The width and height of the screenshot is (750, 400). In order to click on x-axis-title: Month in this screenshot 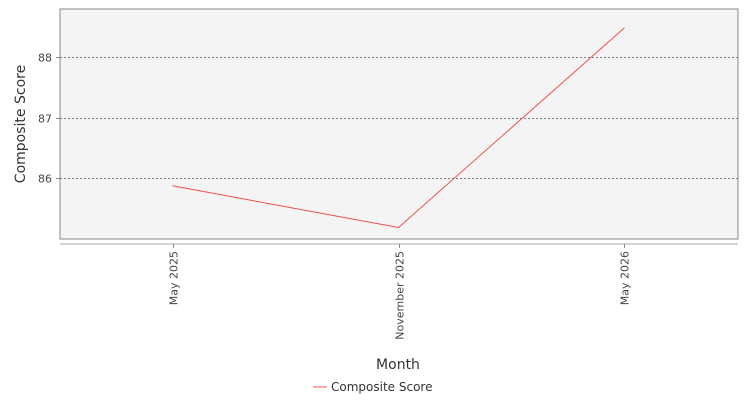, I will do `click(398, 365)`.